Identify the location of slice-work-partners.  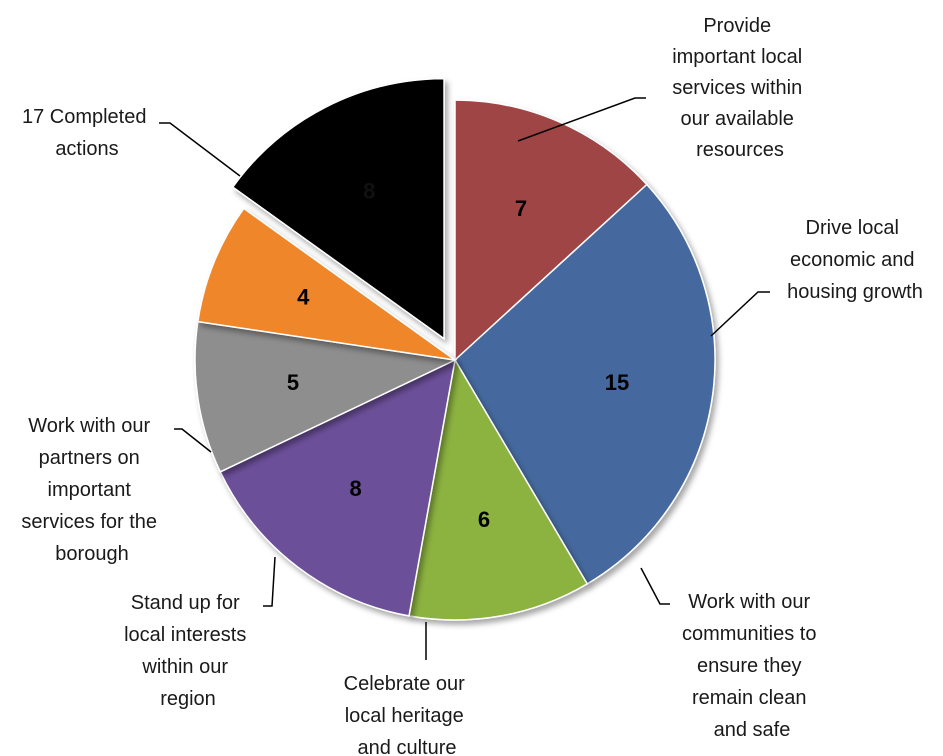
(326, 284).